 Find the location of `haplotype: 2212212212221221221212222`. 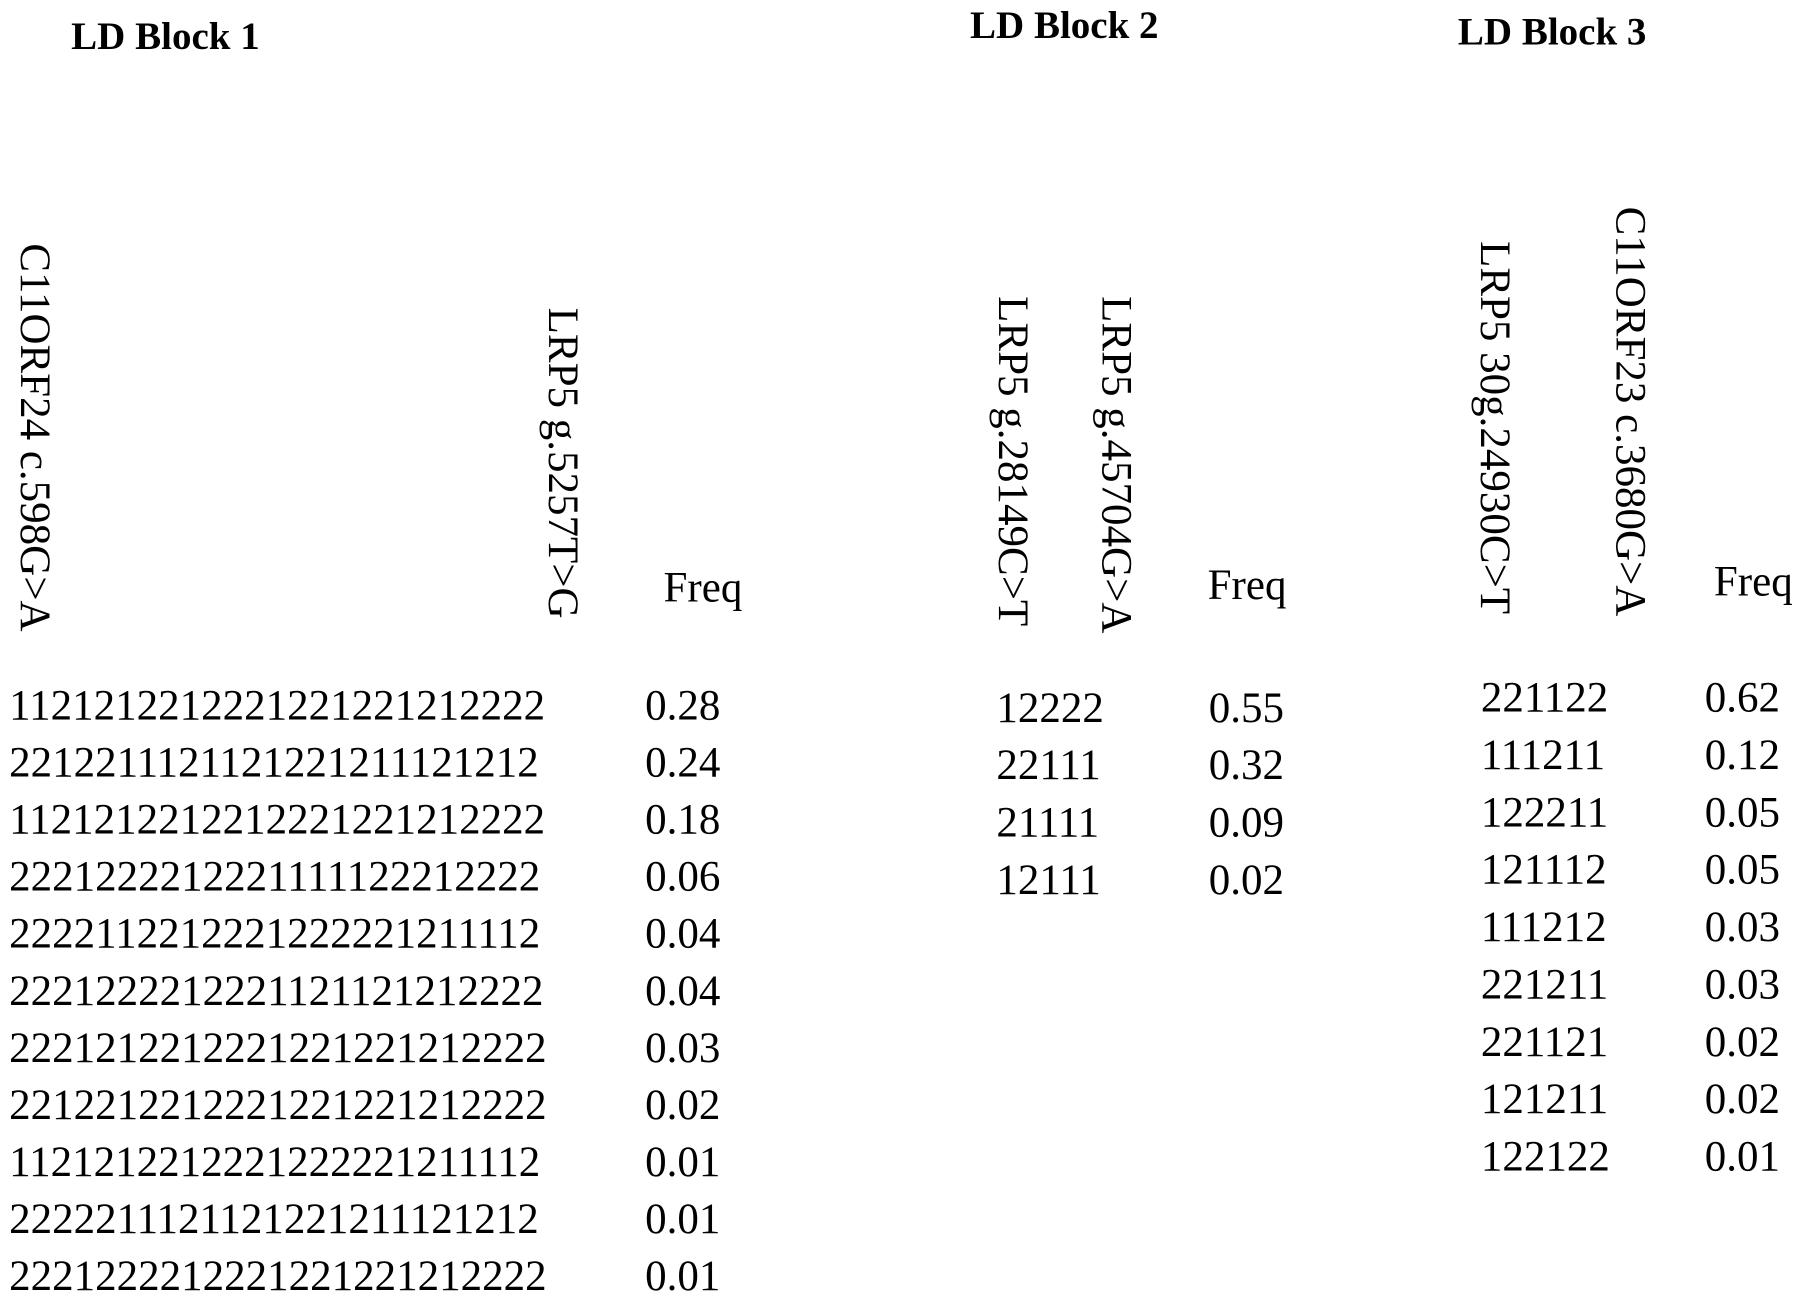

haplotype: 2212212212221221221212222 is located at coordinates (278, 1105).